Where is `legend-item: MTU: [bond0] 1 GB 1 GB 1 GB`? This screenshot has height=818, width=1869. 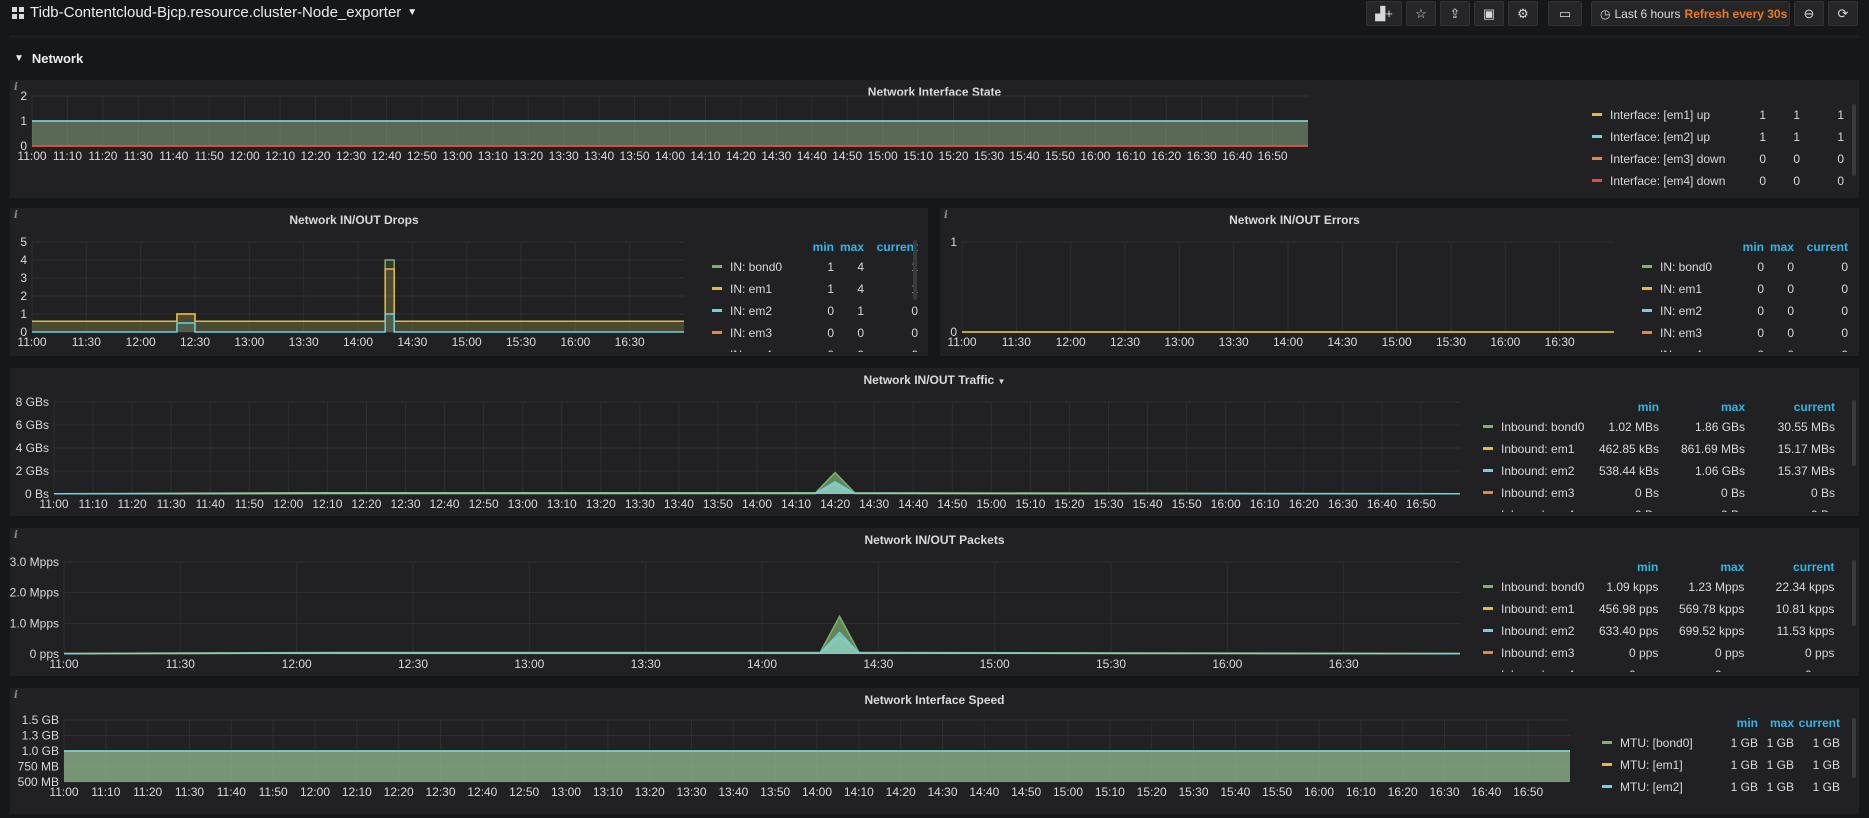
legend-item: MTU: [bond0] 1 GB 1 GB 1 GB is located at coordinates (1717, 743).